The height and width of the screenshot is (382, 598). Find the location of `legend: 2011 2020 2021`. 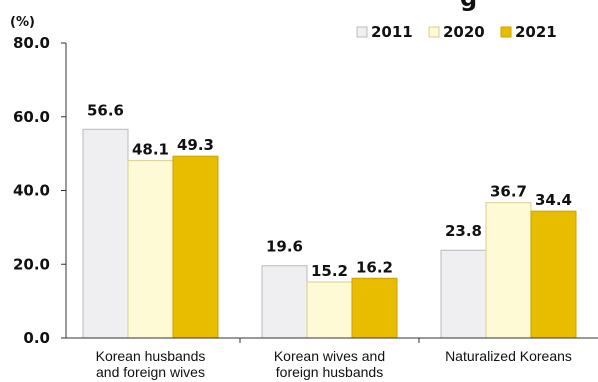

legend: 2011 2020 2021 is located at coordinates (456, 32).